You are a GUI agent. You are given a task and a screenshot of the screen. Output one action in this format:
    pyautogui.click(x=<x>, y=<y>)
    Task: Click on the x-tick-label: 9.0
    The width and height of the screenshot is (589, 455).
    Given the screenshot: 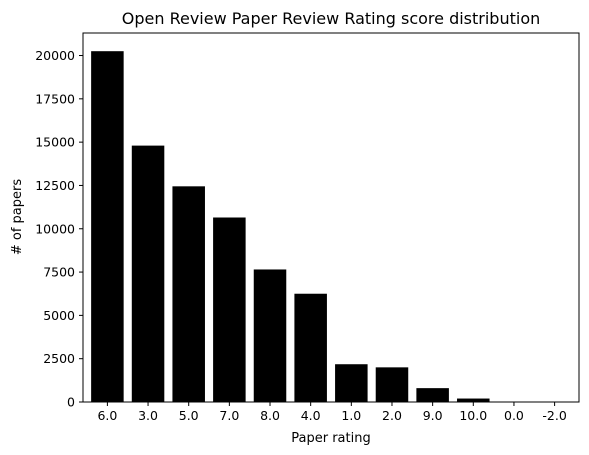 What is the action you would take?
    pyautogui.click(x=433, y=415)
    